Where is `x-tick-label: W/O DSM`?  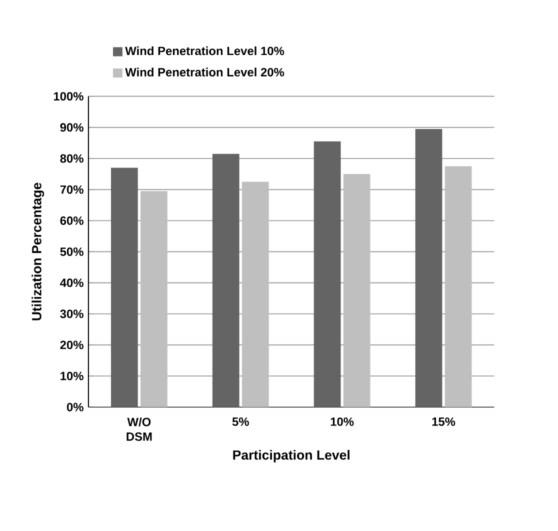
x-tick-label: W/O DSM is located at coordinates (139, 429).